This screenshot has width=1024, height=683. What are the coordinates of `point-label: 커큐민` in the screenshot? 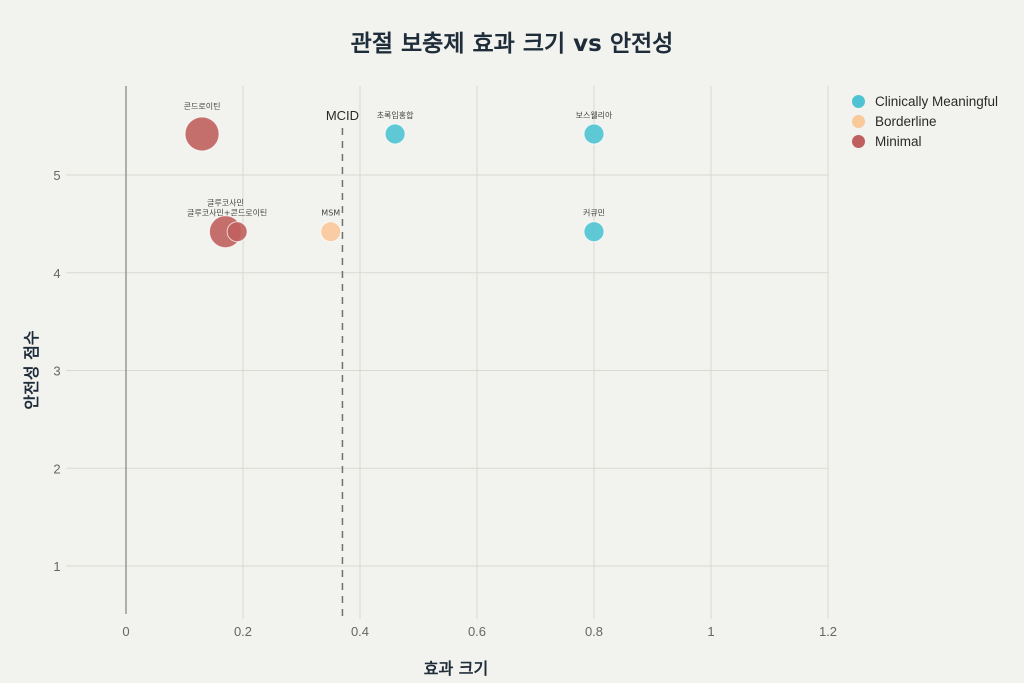 It's located at (594, 213).